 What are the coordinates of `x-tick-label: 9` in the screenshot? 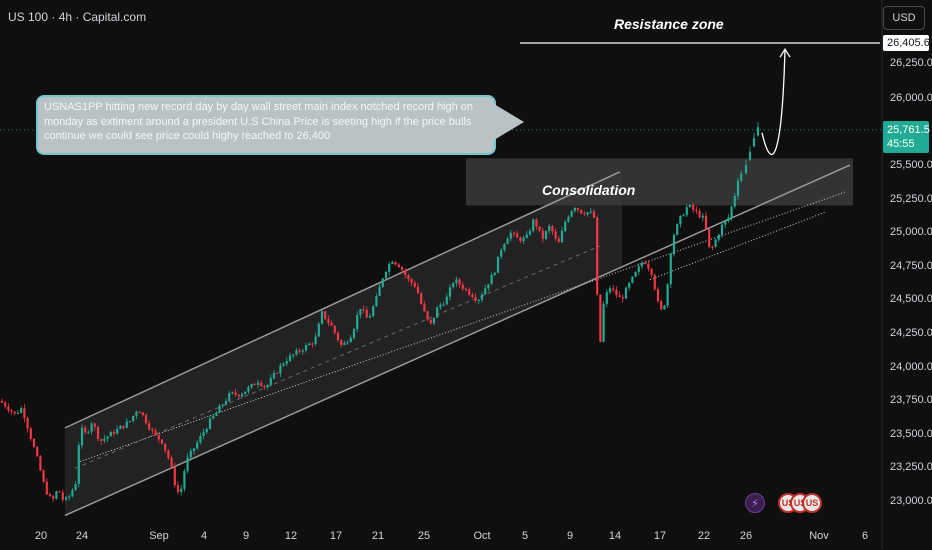 It's located at (246, 536).